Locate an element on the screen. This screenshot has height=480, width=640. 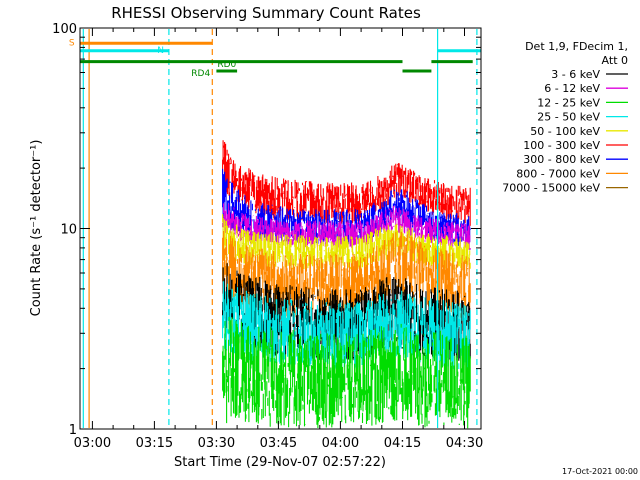
flag-label-0: S is located at coordinates (72, 43).